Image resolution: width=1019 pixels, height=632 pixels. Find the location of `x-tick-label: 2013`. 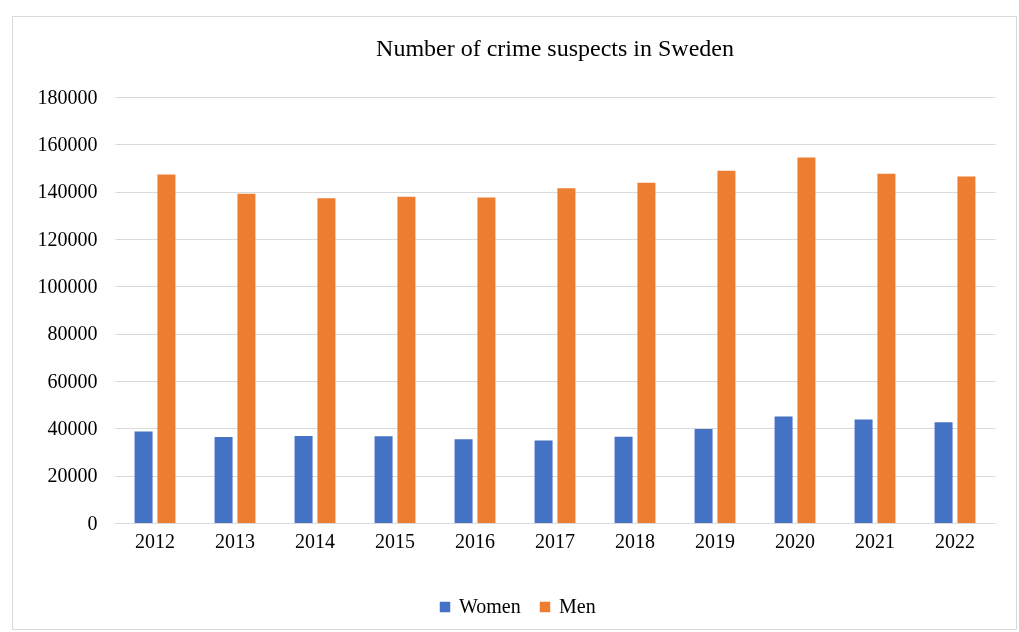

x-tick-label: 2013 is located at coordinates (235, 540).